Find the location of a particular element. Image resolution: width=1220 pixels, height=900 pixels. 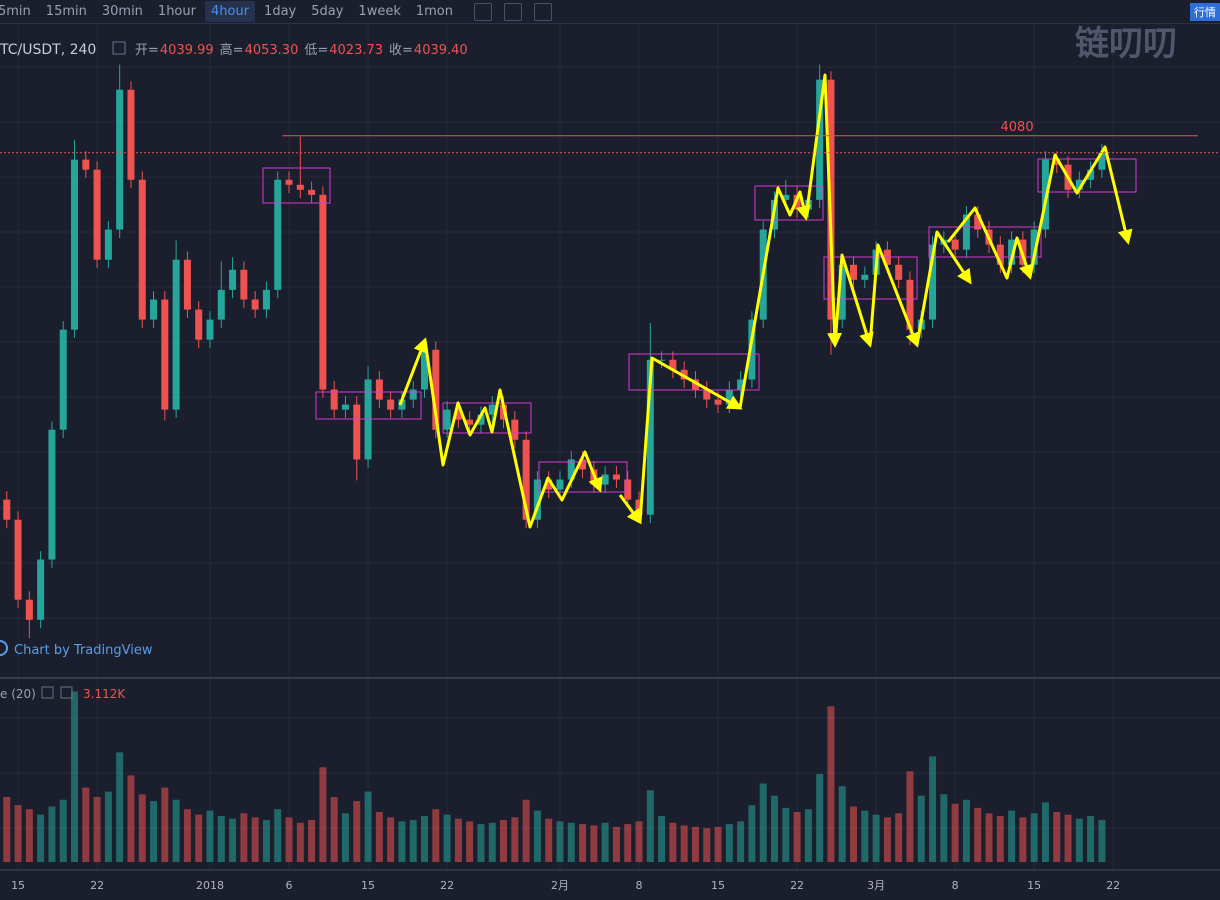

x-tick-label: 2月 is located at coordinates (560, 885).